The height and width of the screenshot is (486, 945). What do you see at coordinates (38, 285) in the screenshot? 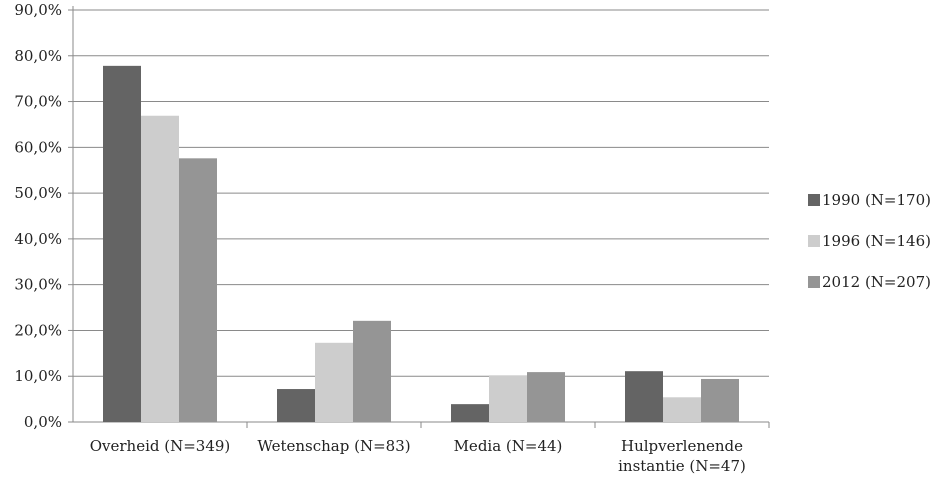
I see `y-tick-label: 30,0%` at bounding box center [38, 285].